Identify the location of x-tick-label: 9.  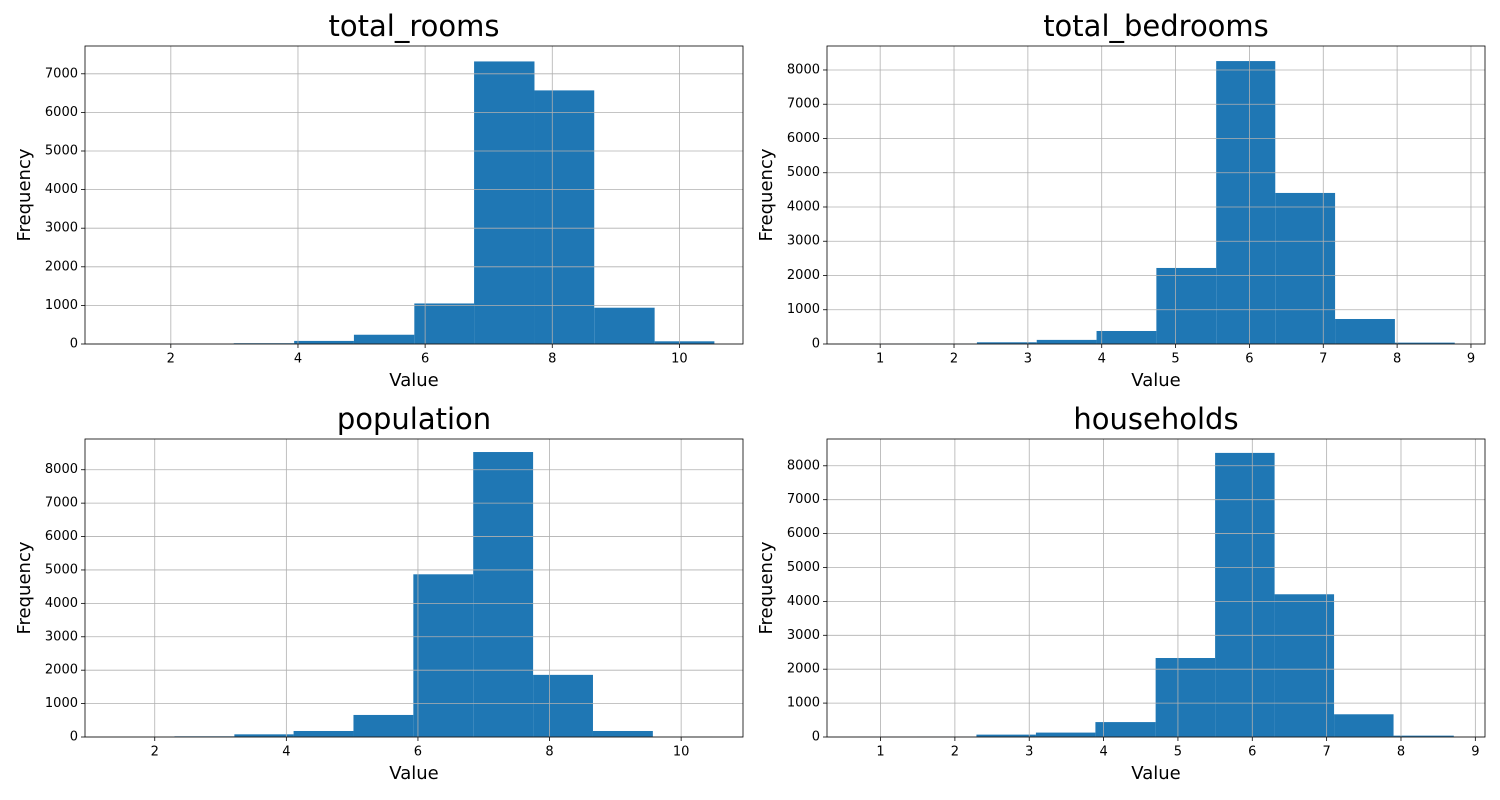
(1475, 752).